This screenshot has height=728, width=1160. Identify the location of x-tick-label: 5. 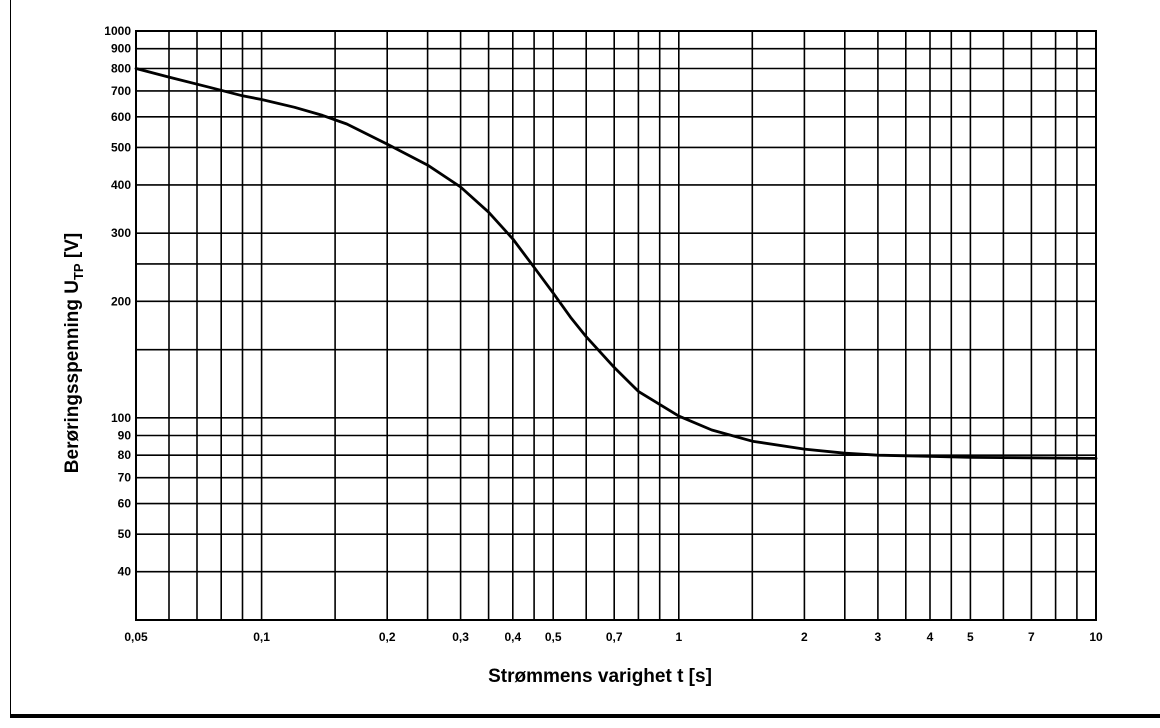
(970, 637).